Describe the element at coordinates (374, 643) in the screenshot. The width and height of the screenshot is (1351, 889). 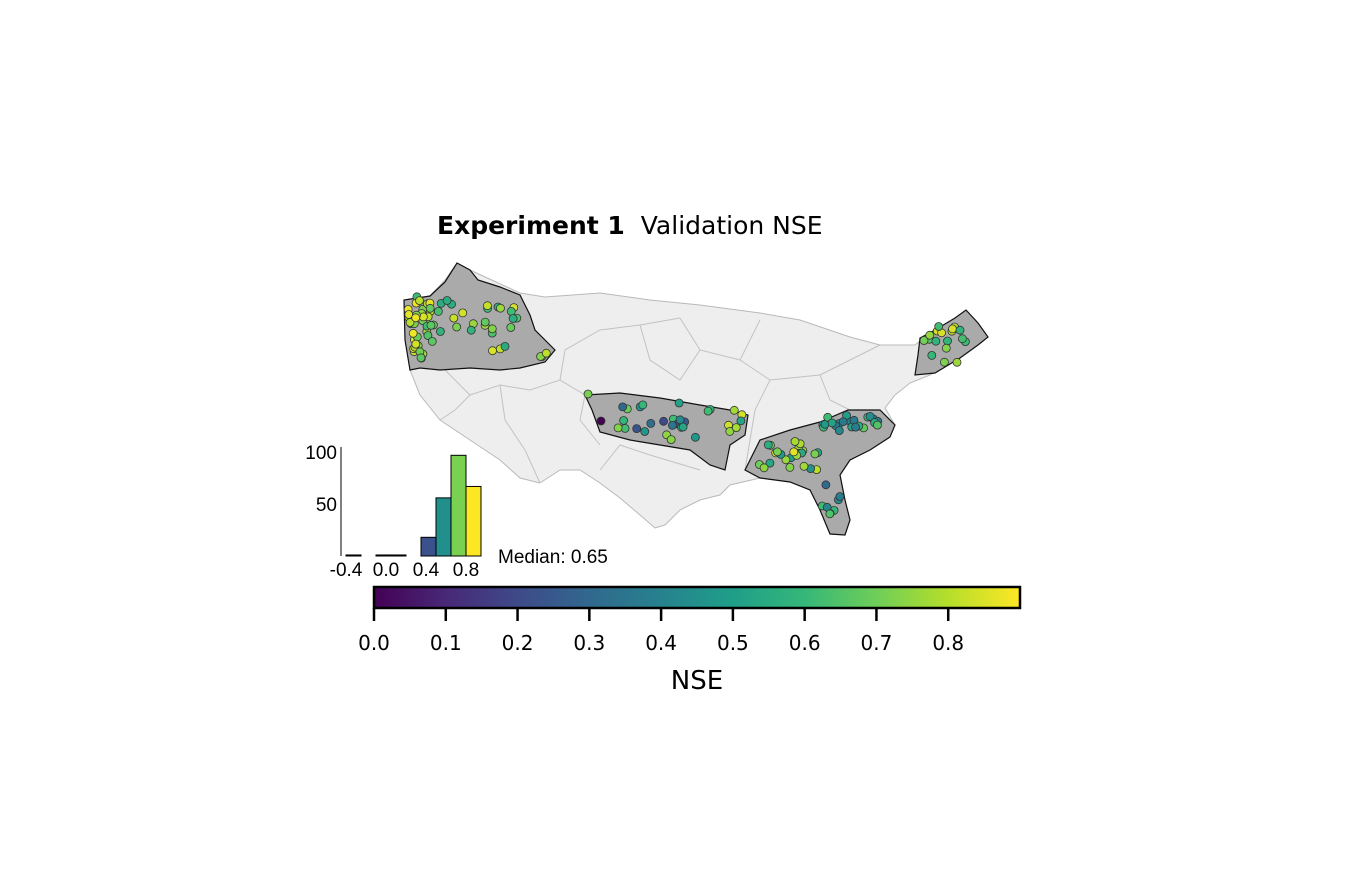
I see `colorbar-tick-label: 0.0` at that location.